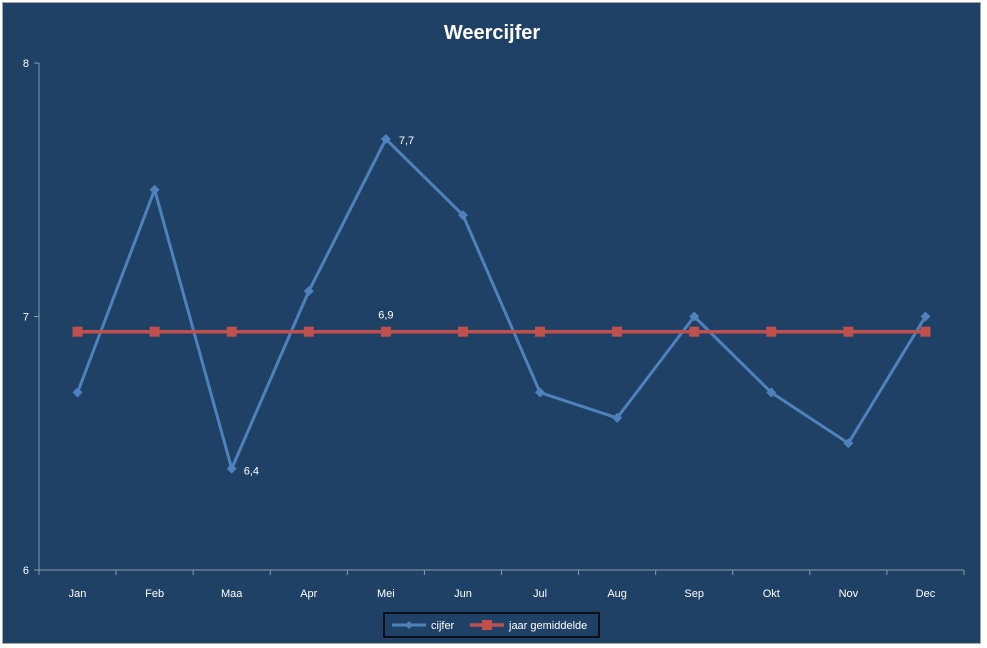  I want to click on data-label: 7,7, so click(406, 141).